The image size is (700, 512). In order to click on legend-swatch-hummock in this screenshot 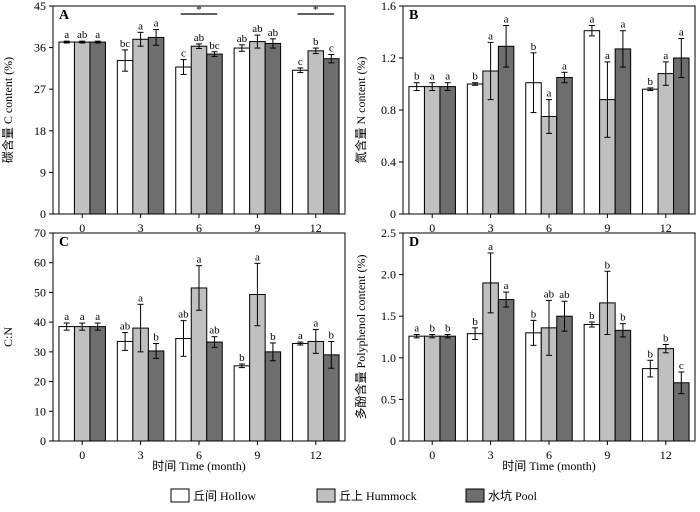, I will do `click(326, 495)`.